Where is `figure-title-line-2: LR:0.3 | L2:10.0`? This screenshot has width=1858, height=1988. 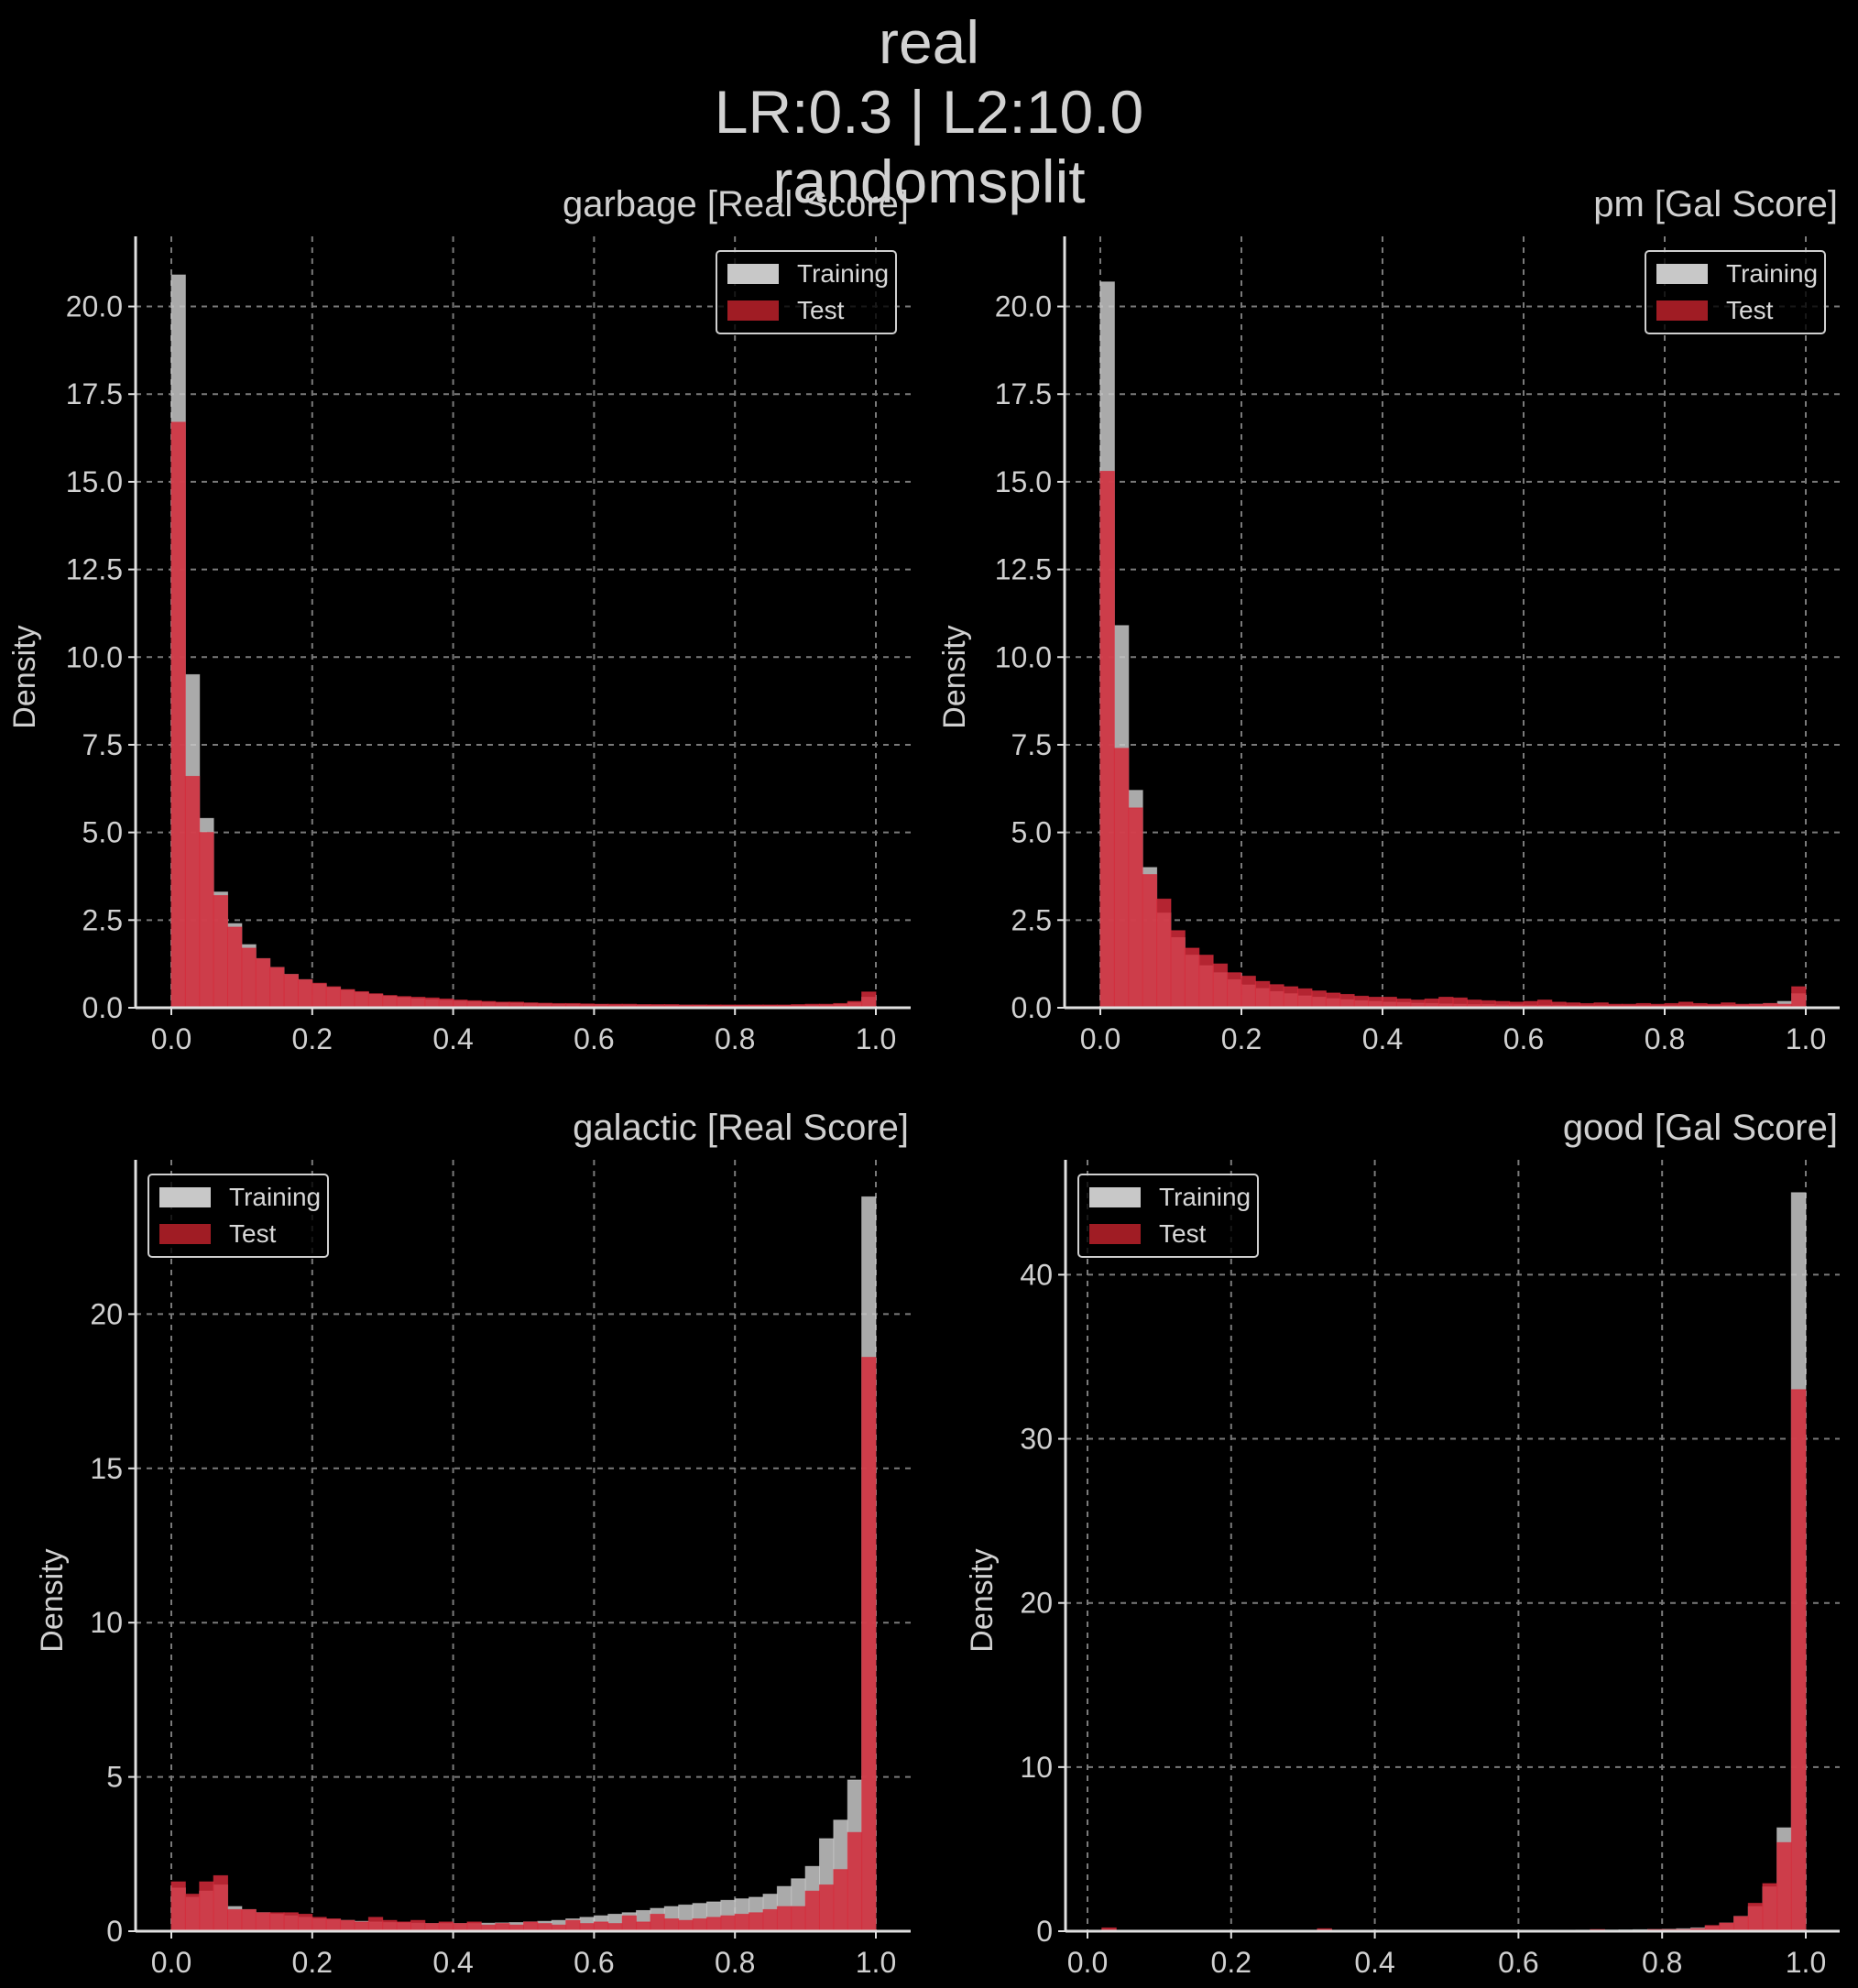
figure-title-line-2: LR:0.3 | L2:10.0 is located at coordinates (929, 112).